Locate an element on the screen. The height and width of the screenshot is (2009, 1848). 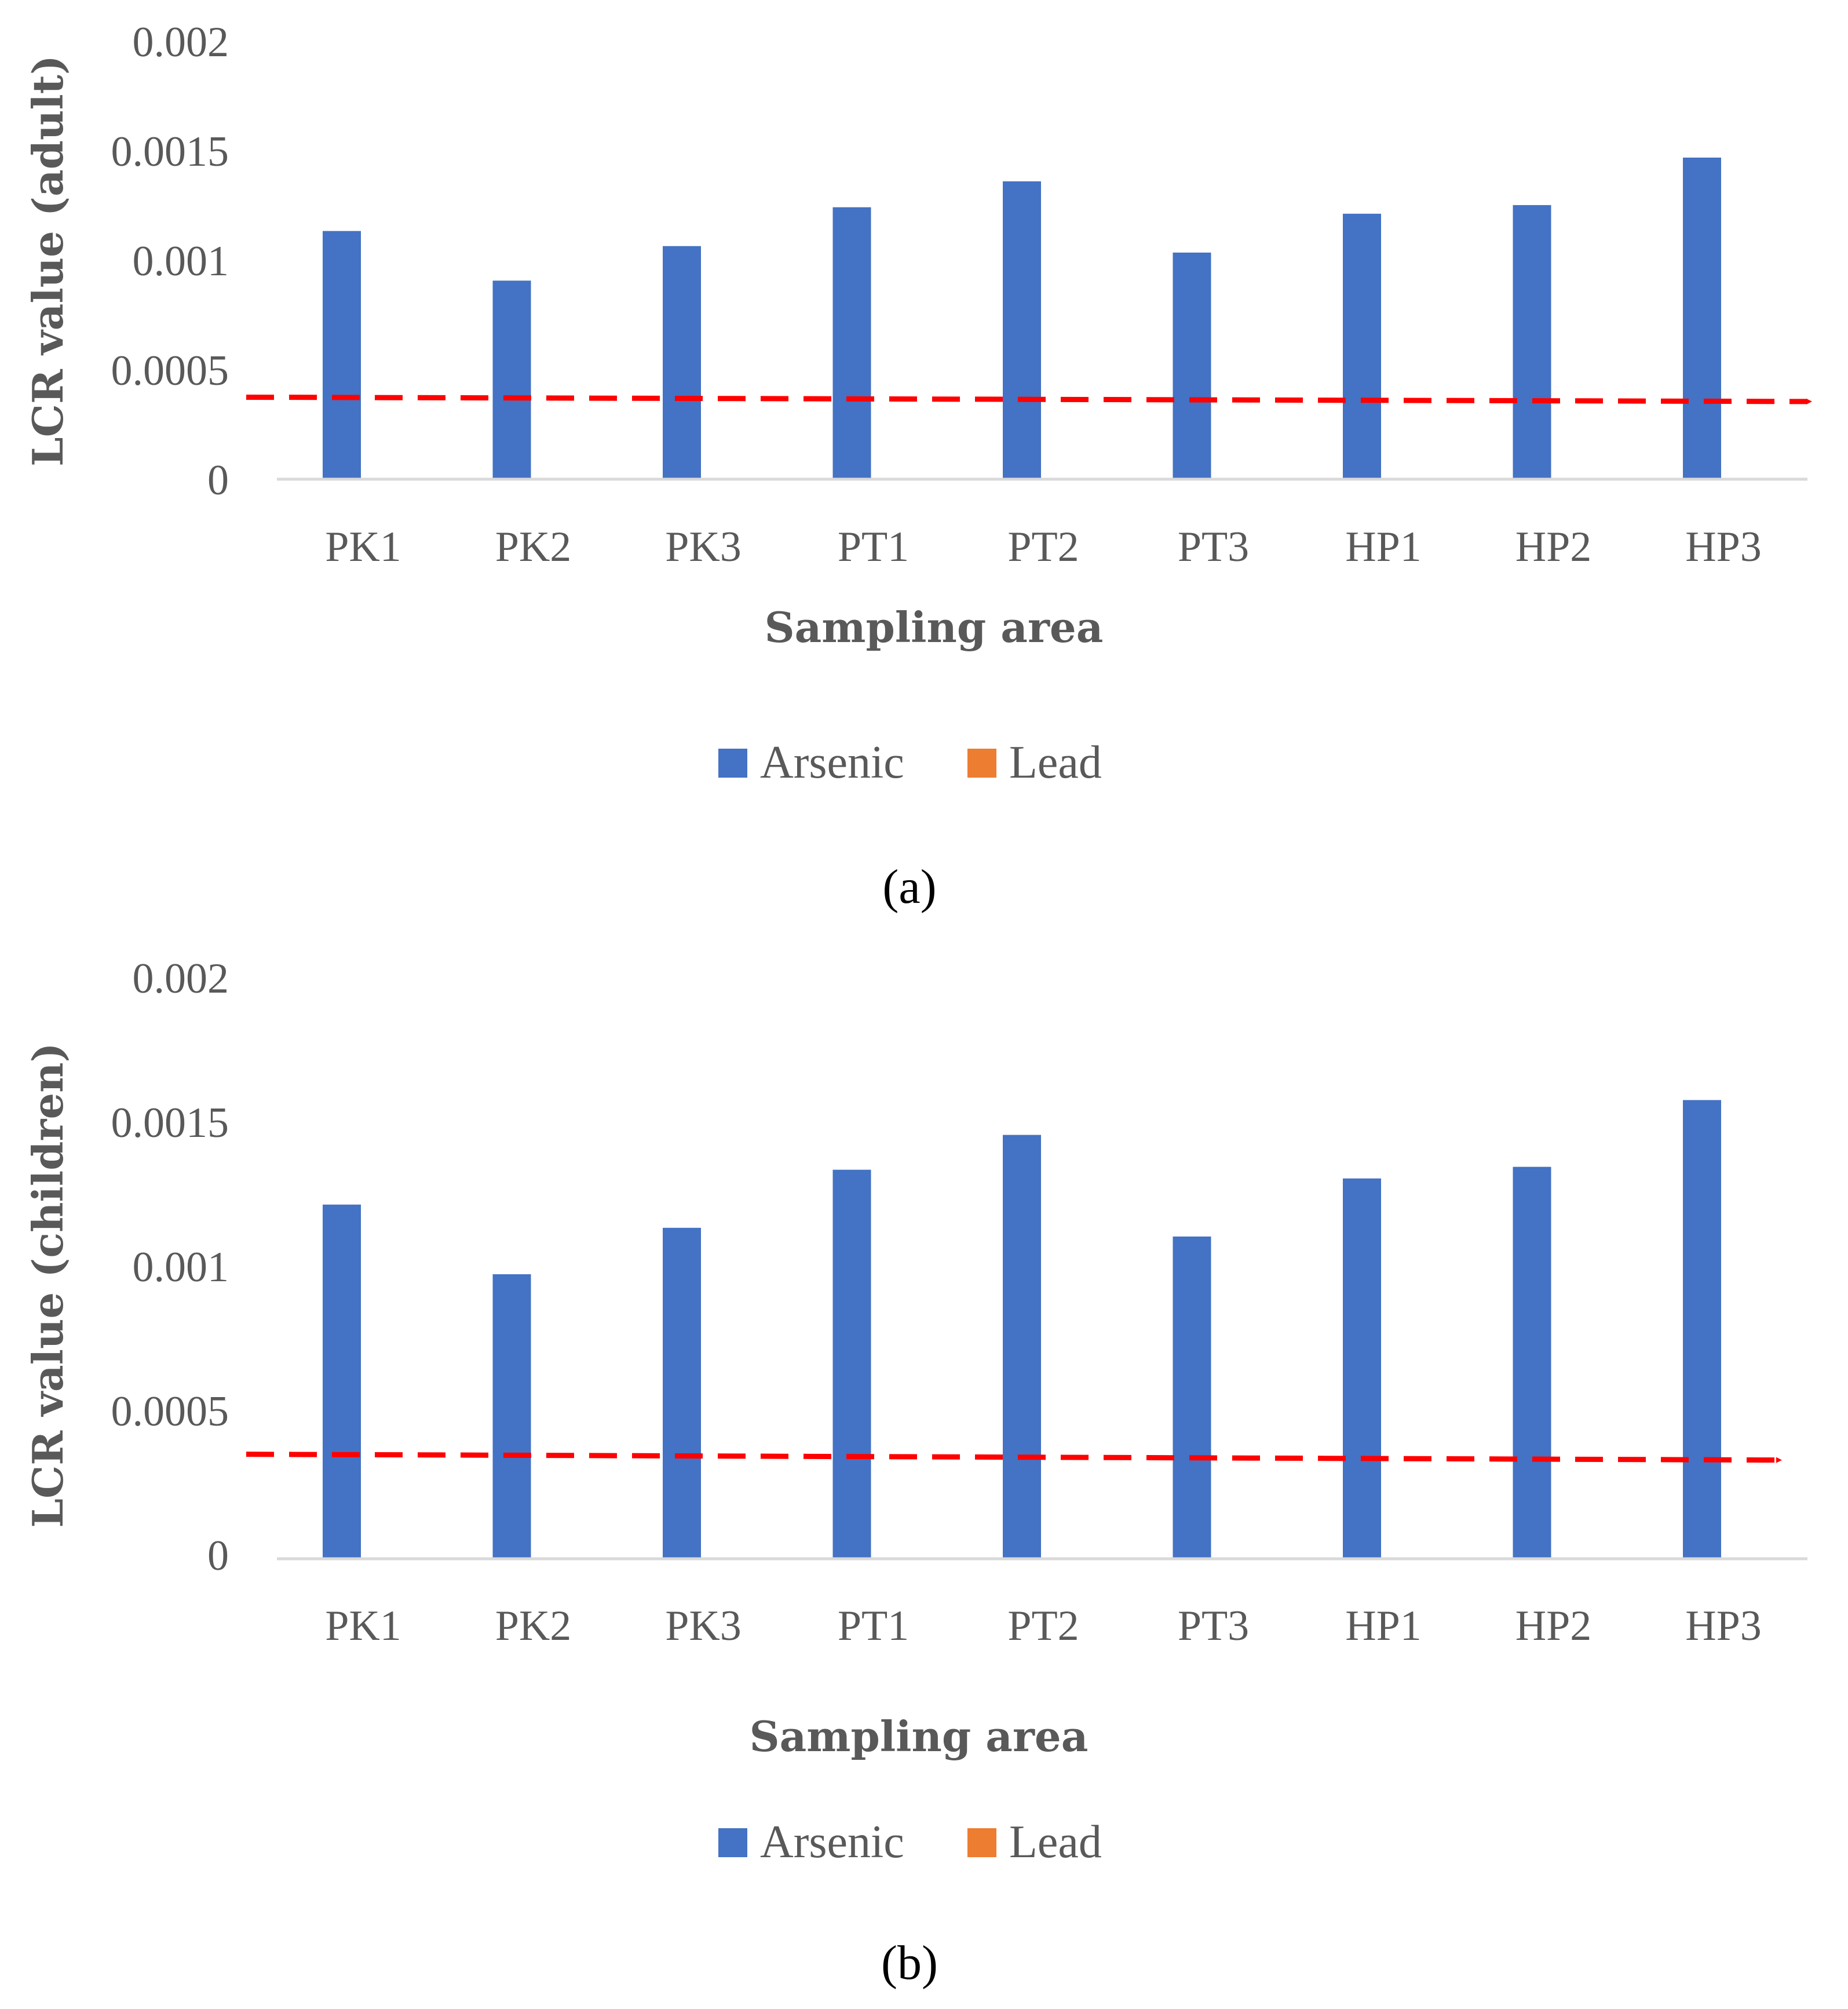
panel-label-a: (a) is located at coordinates (909, 887).